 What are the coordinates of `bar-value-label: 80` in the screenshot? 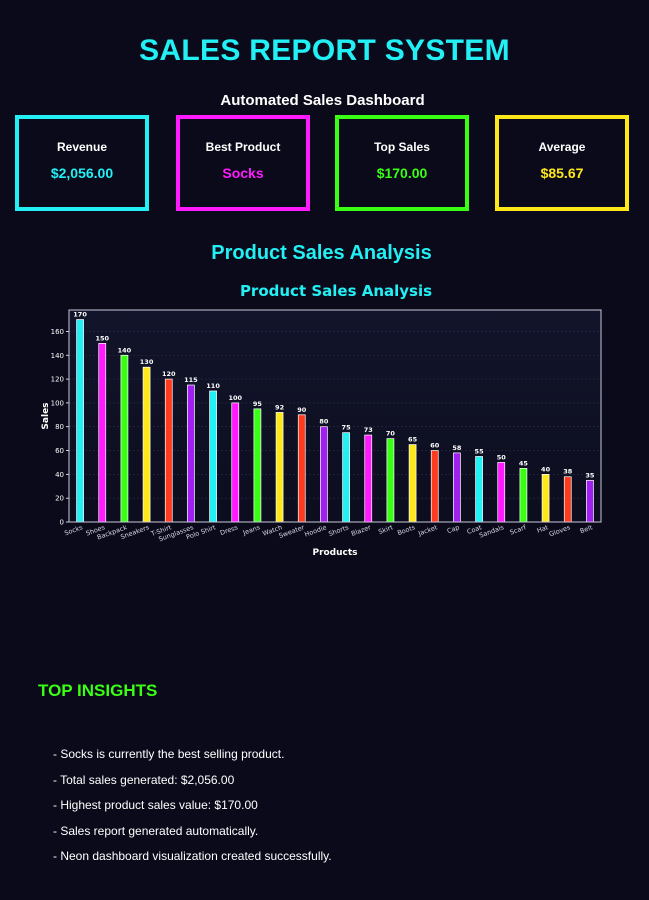 It's located at (324, 422).